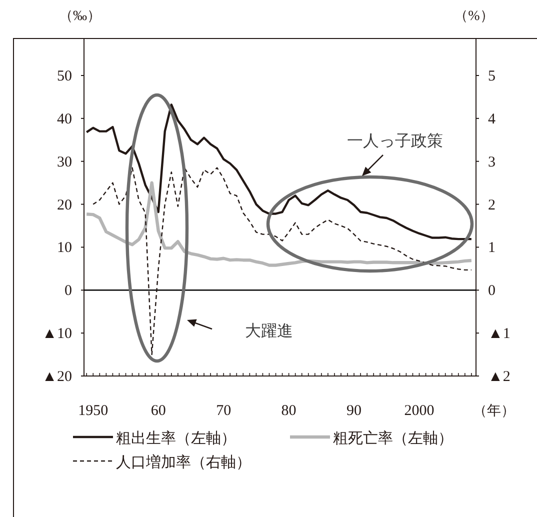 The image size is (537, 517). What do you see at coordinates (474, 16) in the screenshot?
I see `y2-axis-title: （%）` at bounding box center [474, 16].